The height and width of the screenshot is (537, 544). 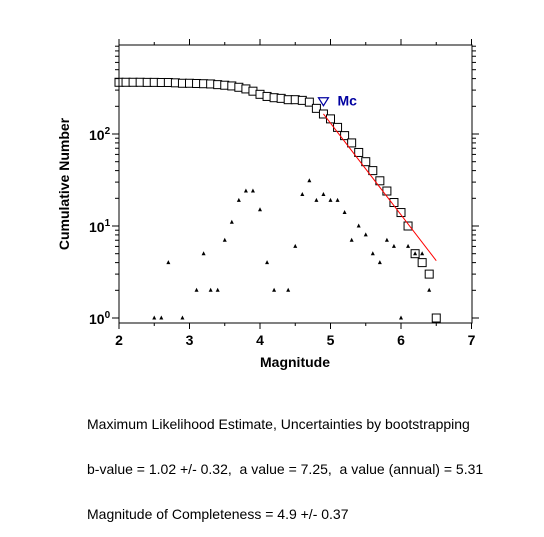 I want to click on y-tick-exponent: 0, so click(x=108, y=315).